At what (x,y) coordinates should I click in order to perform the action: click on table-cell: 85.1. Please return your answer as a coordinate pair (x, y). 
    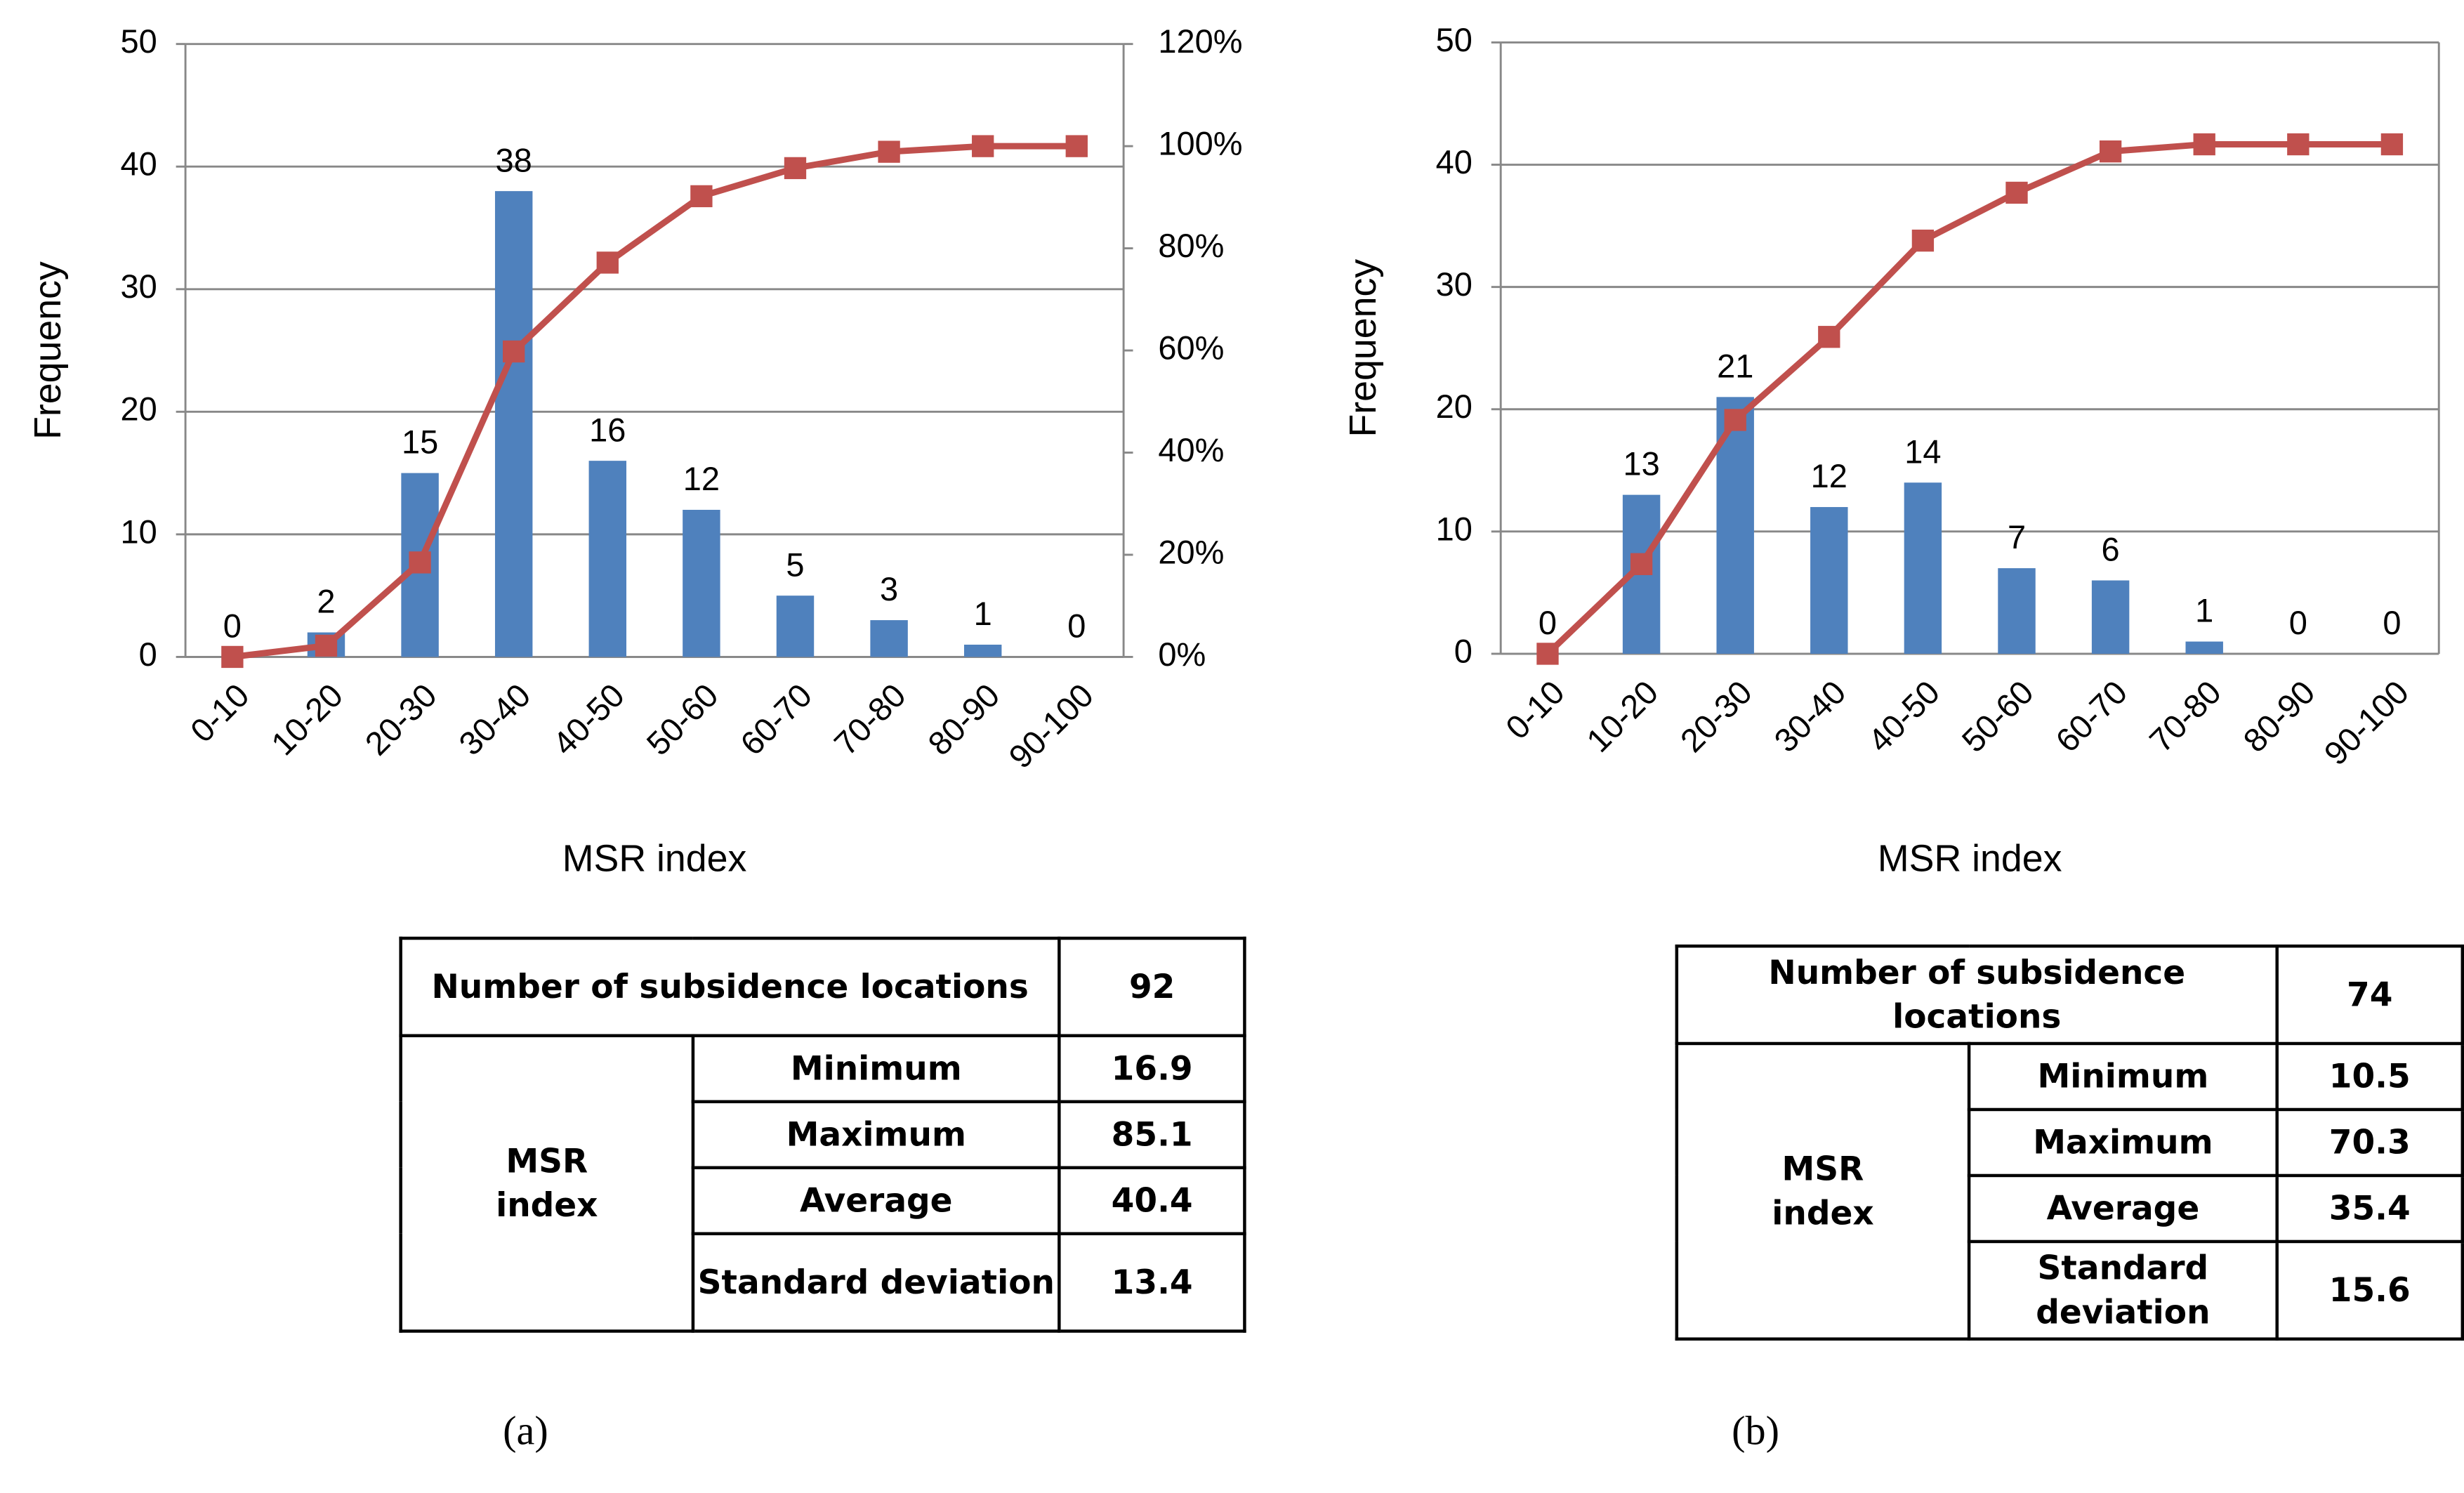
    Looking at the image, I should click on (1152, 1134).